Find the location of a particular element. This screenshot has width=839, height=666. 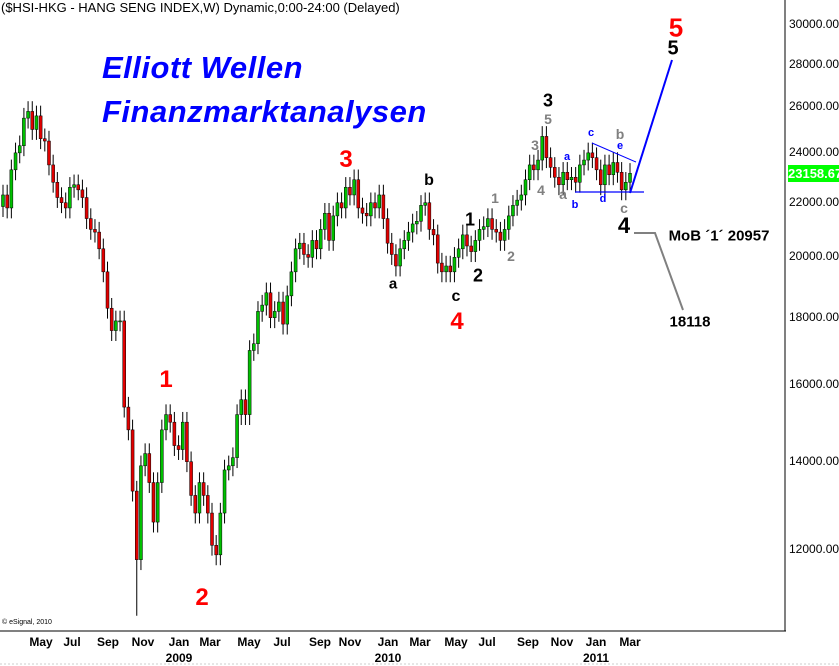

x-year-label: 2010 is located at coordinates (388, 658).